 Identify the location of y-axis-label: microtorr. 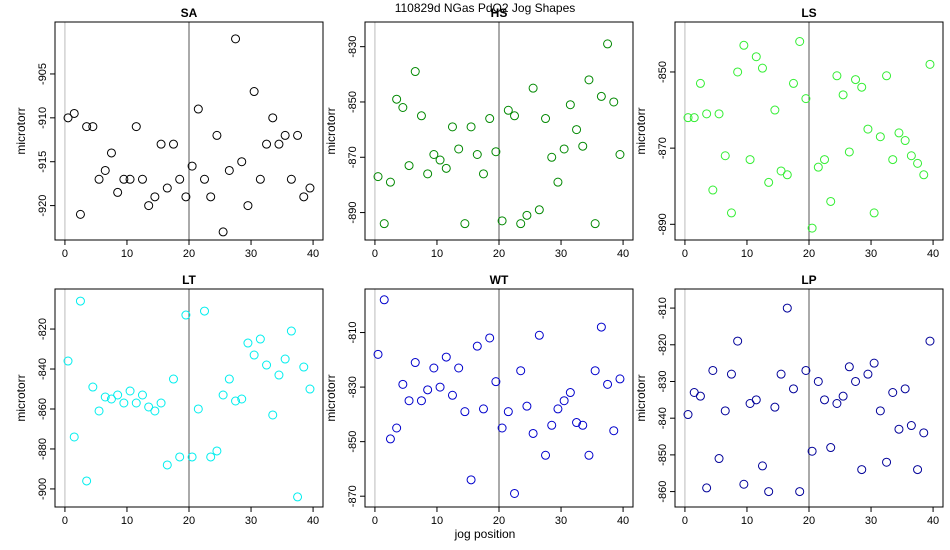
(21, 130).